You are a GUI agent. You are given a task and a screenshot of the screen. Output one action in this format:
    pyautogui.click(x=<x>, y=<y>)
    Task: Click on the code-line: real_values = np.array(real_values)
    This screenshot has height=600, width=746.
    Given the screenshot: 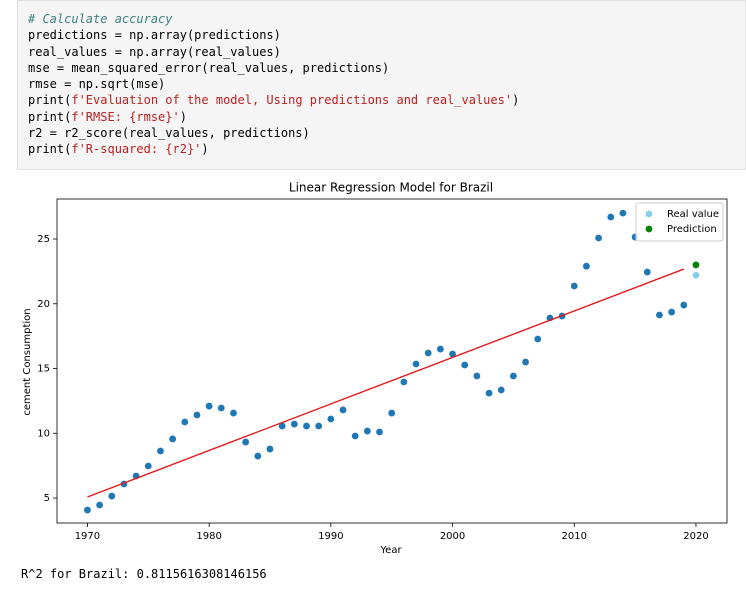 What is the action you would take?
    pyautogui.click(x=273, y=52)
    